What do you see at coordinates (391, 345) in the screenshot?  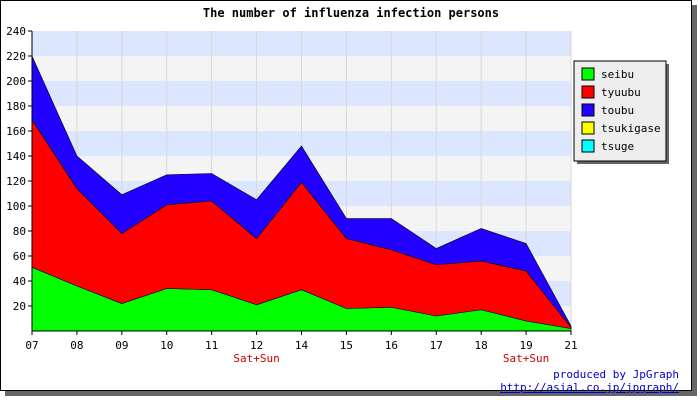 I see `x-tick-label: 16` at bounding box center [391, 345].